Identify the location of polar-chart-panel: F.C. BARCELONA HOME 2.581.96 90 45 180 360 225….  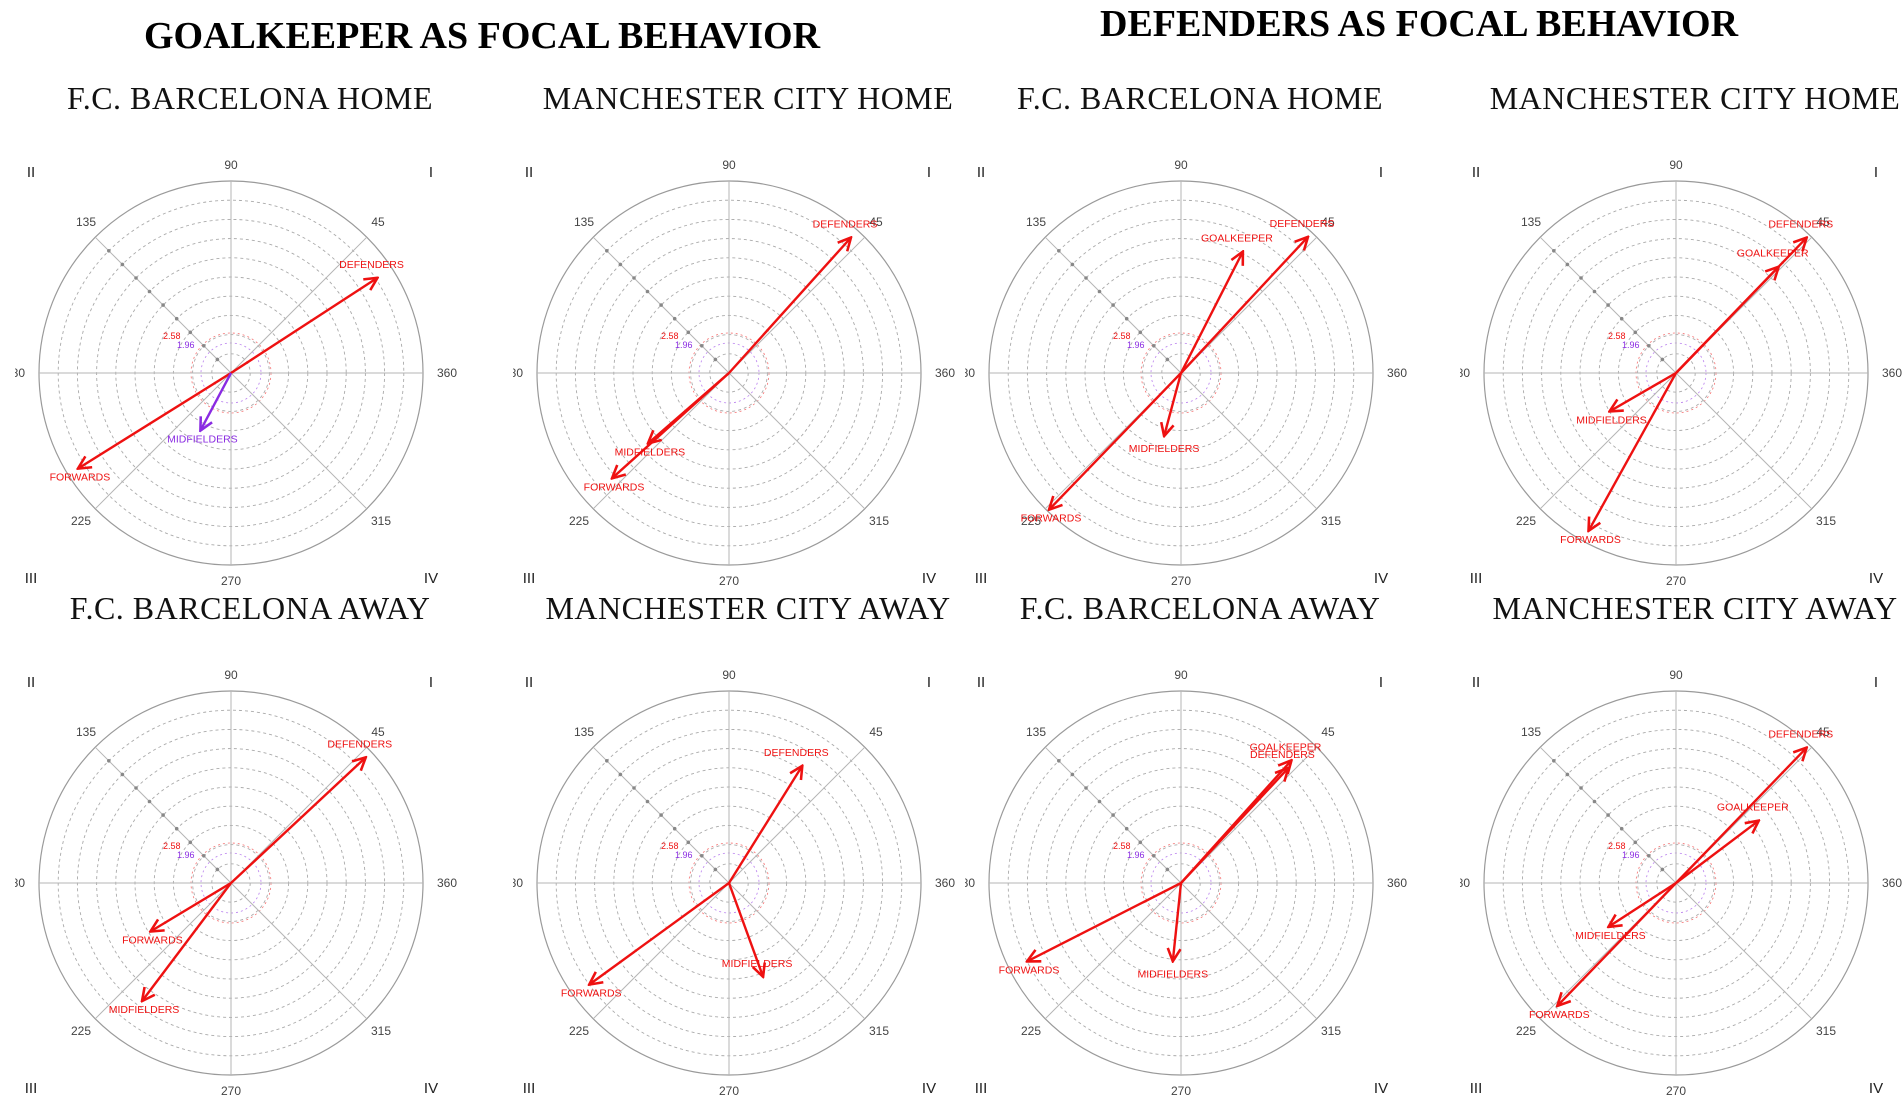
(250, 328).